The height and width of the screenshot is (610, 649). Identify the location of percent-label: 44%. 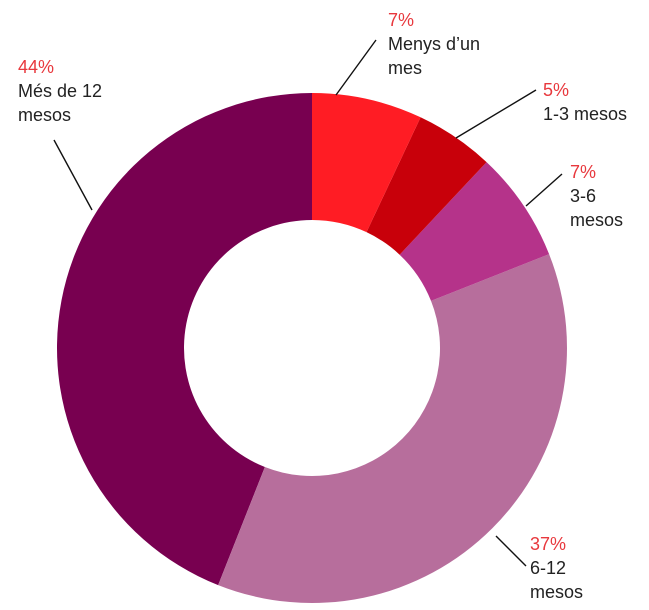
(36, 67).